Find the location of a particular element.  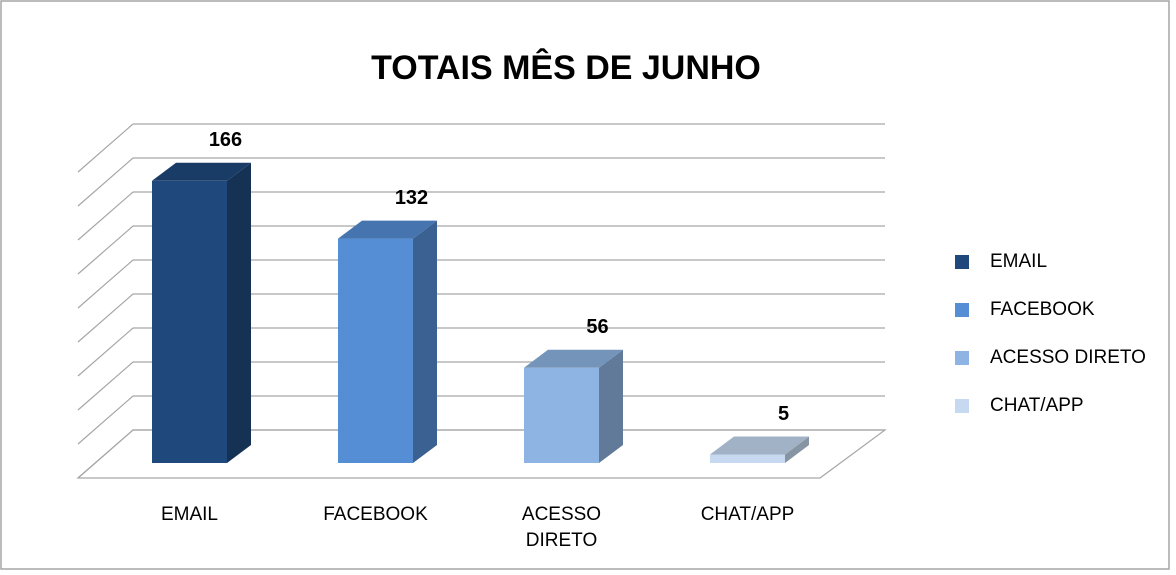

legend-label: CHAT/APP is located at coordinates (1037, 405).